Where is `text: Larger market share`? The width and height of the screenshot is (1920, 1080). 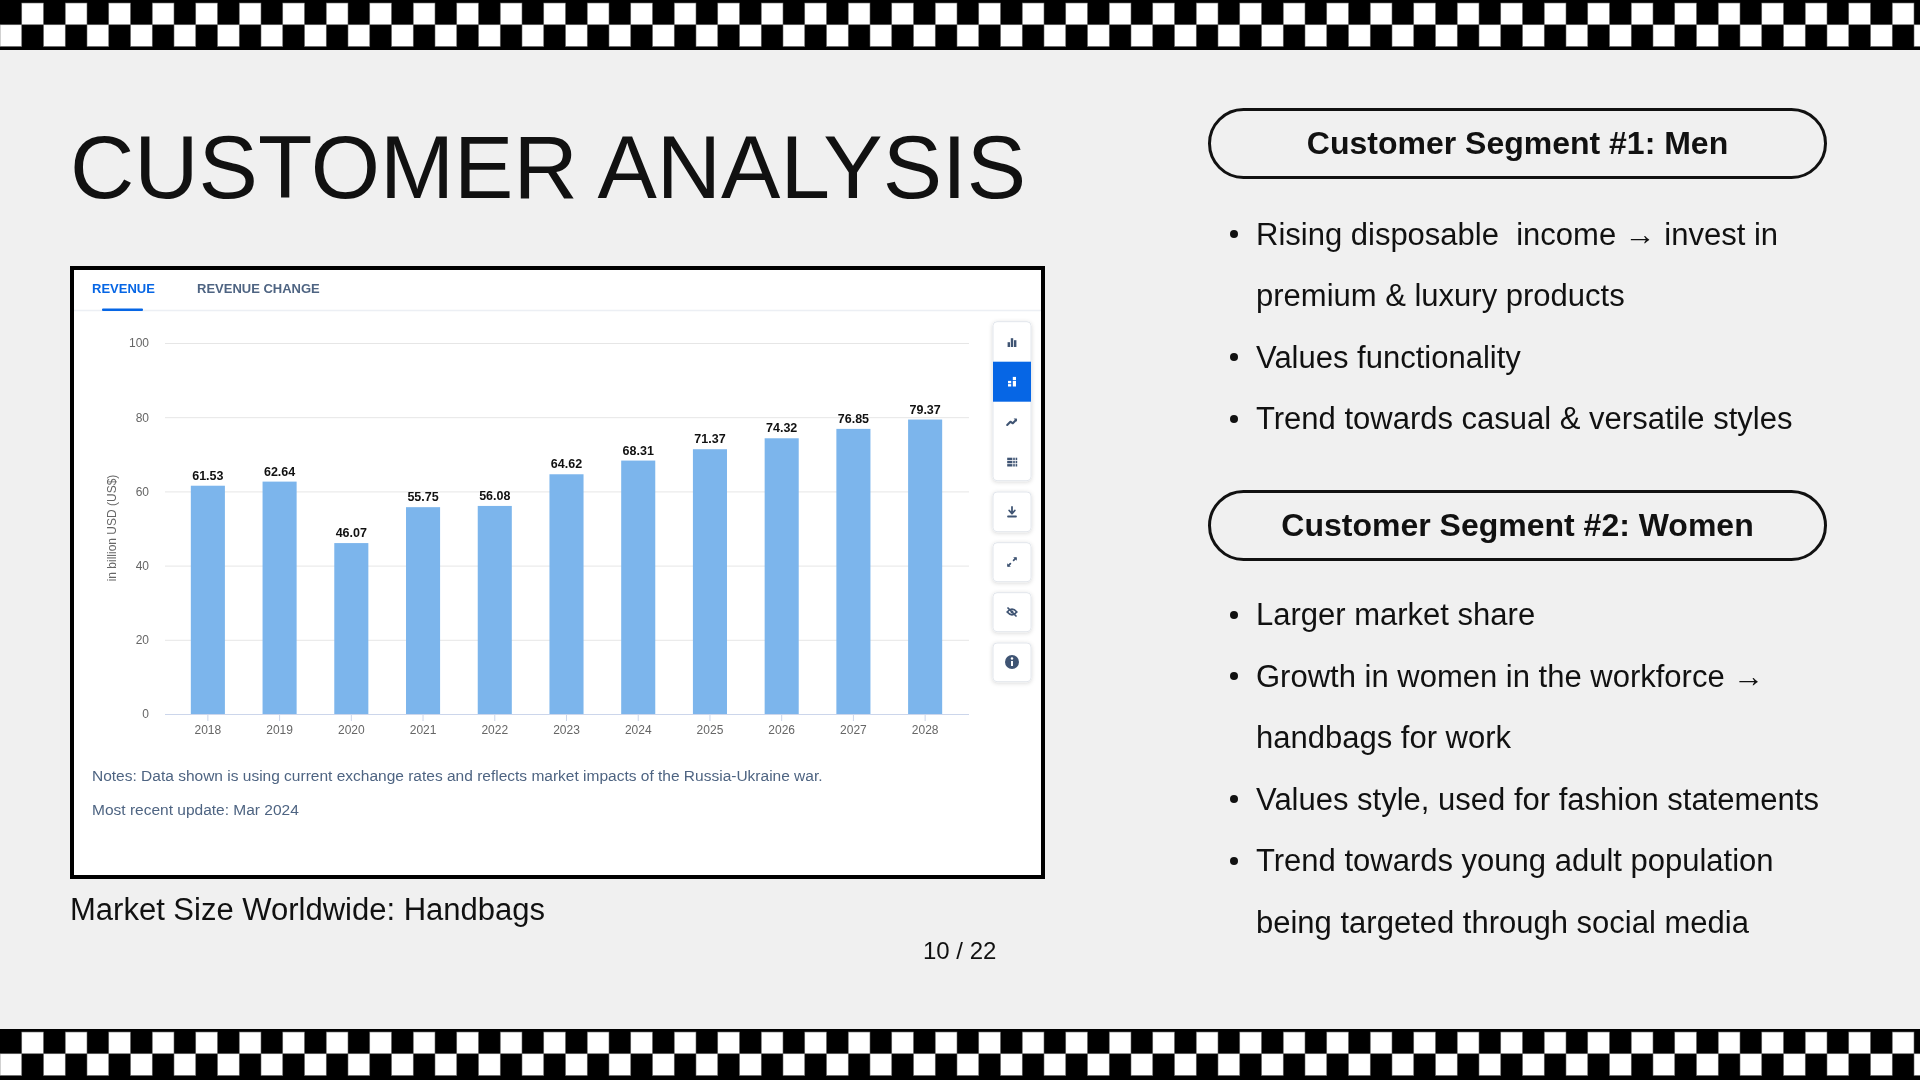 text: Larger market share is located at coordinates (1396, 615).